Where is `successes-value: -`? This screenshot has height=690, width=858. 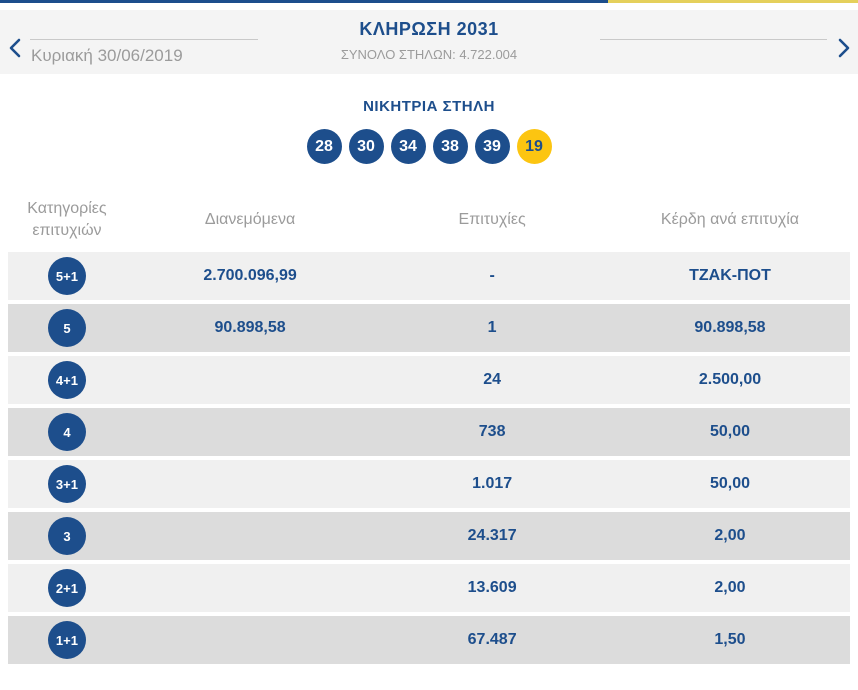 successes-value: - is located at coordinates (492, 275).